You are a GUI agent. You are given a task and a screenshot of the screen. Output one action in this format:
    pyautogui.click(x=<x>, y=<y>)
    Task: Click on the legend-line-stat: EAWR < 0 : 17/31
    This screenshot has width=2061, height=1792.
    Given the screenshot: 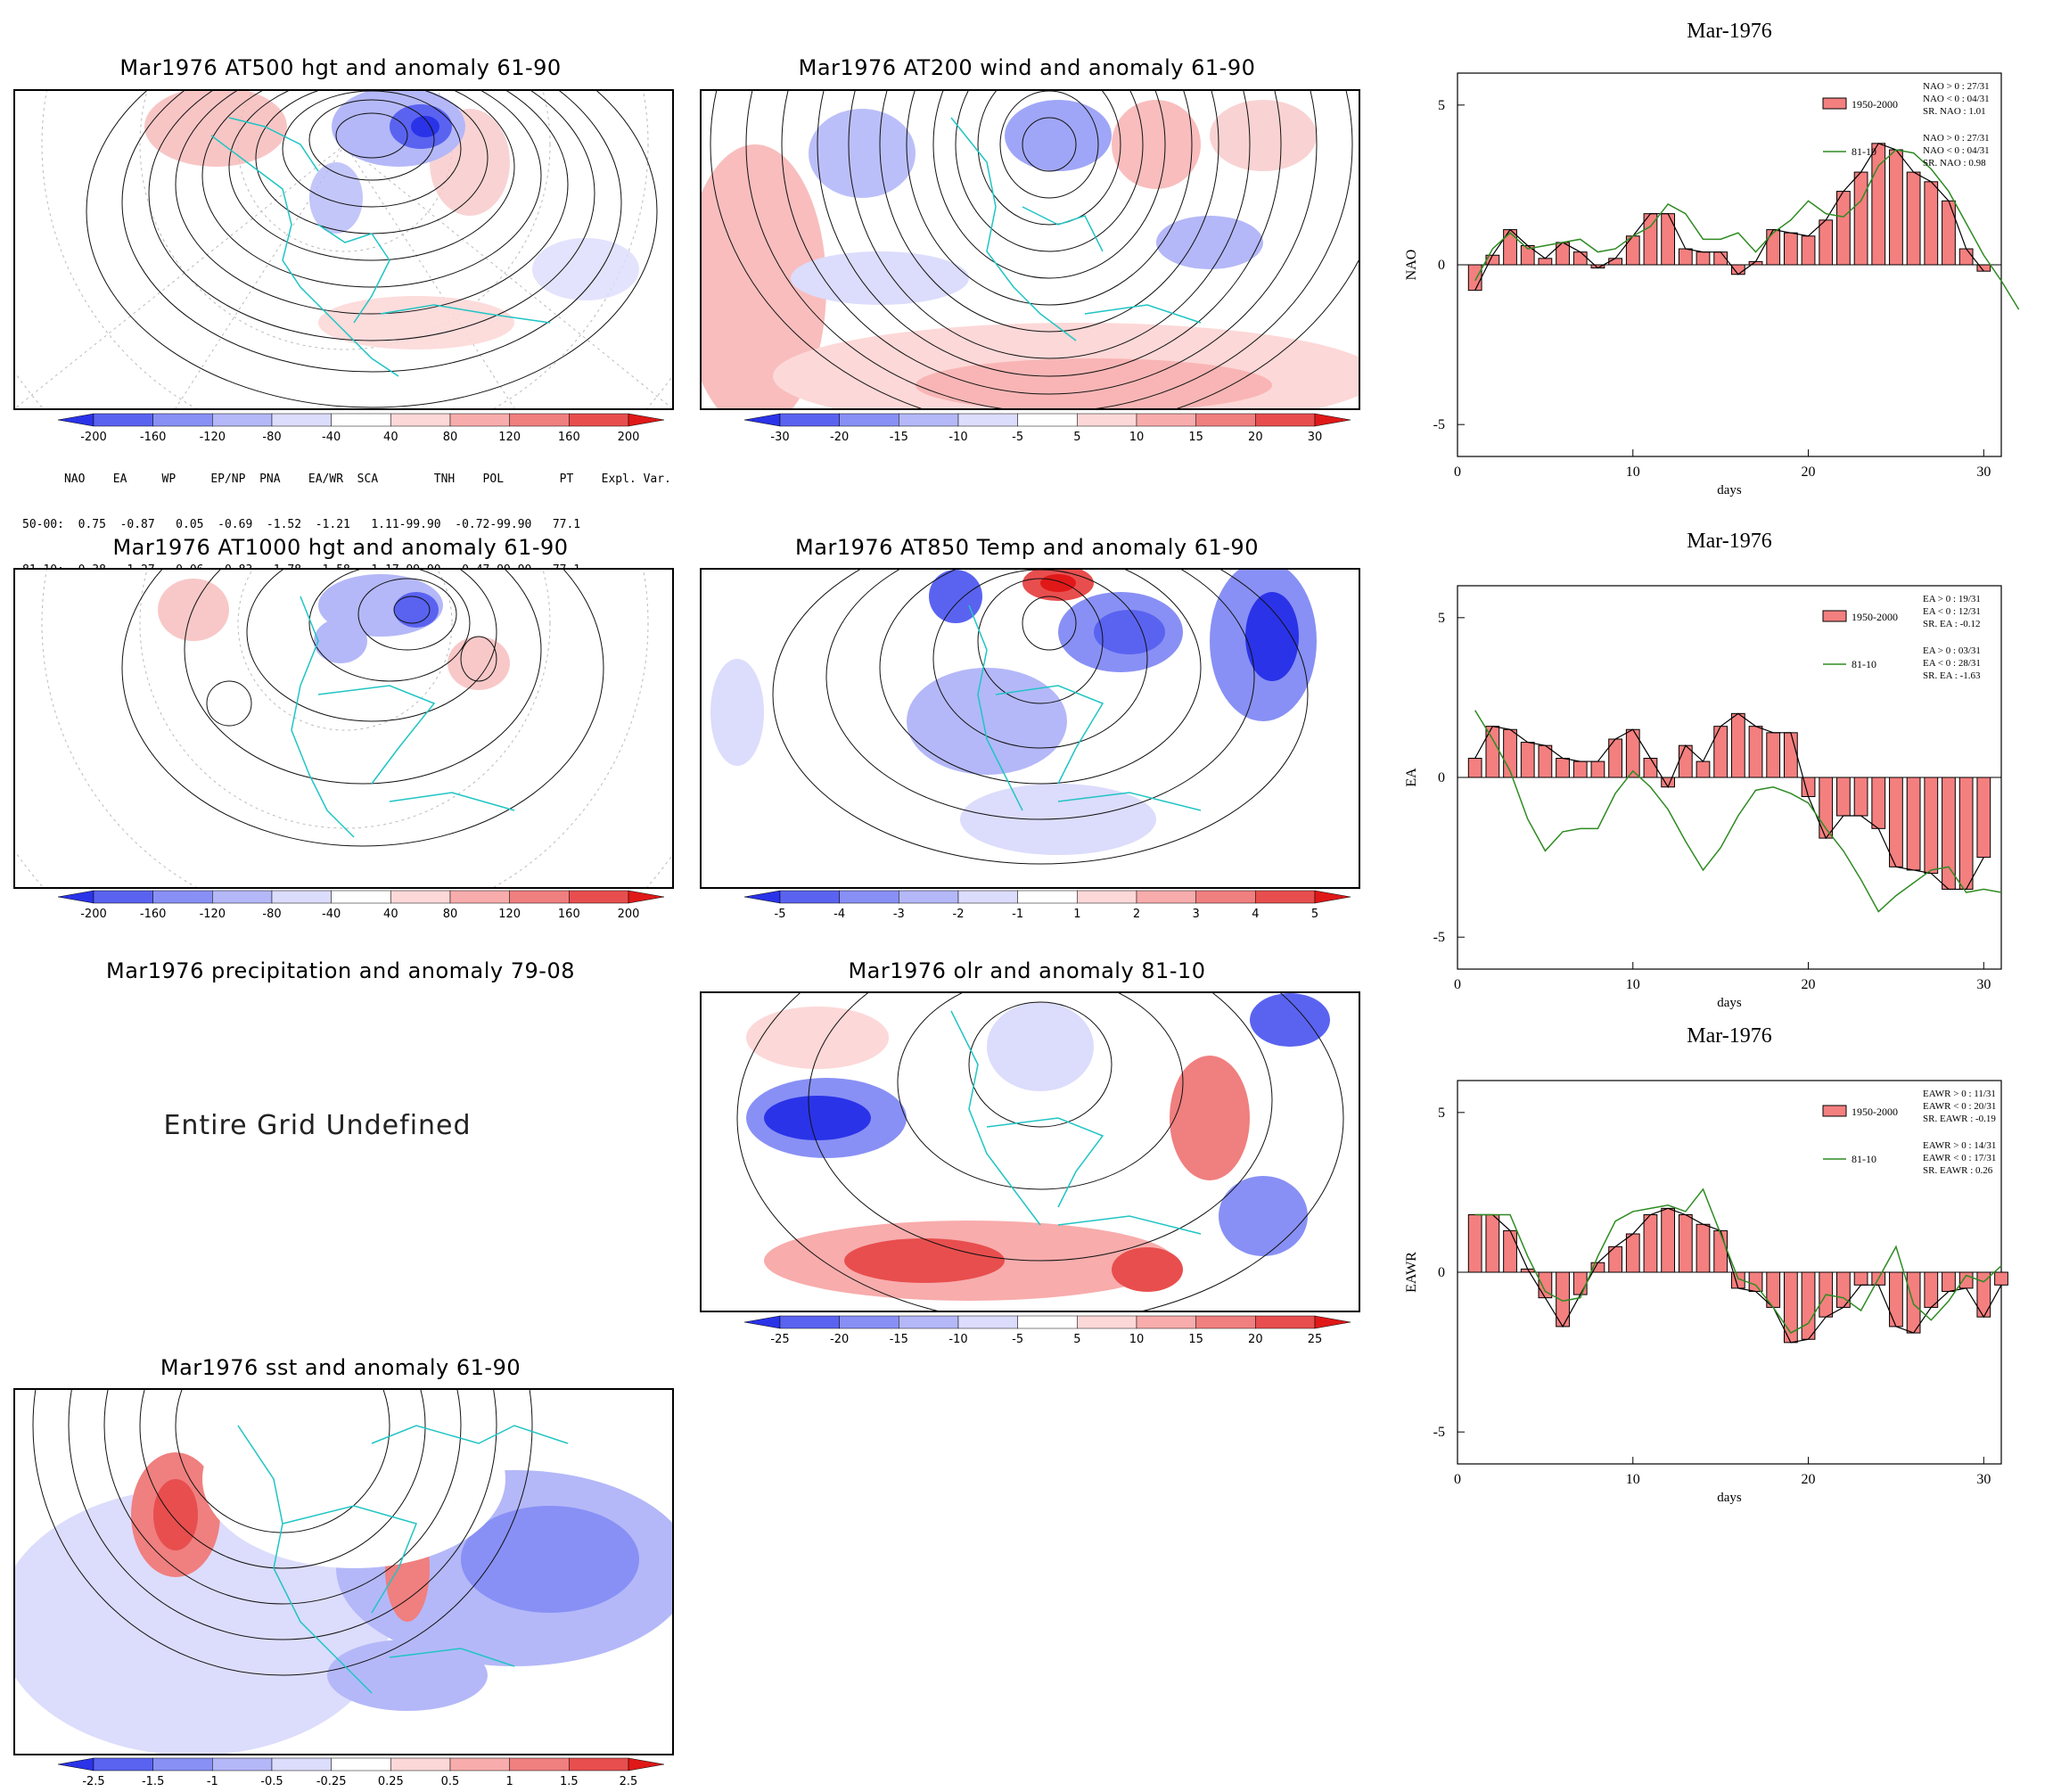 What is the action you would take?
    pyautogui.click(x=1959, y=1158)
    